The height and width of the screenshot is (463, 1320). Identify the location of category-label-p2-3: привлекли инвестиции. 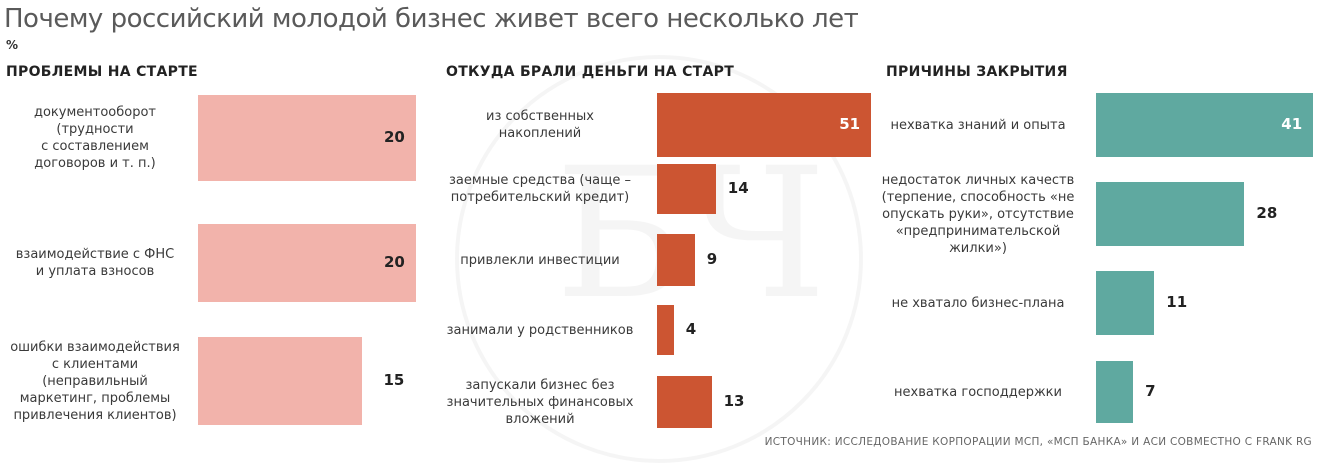
(540, 260).